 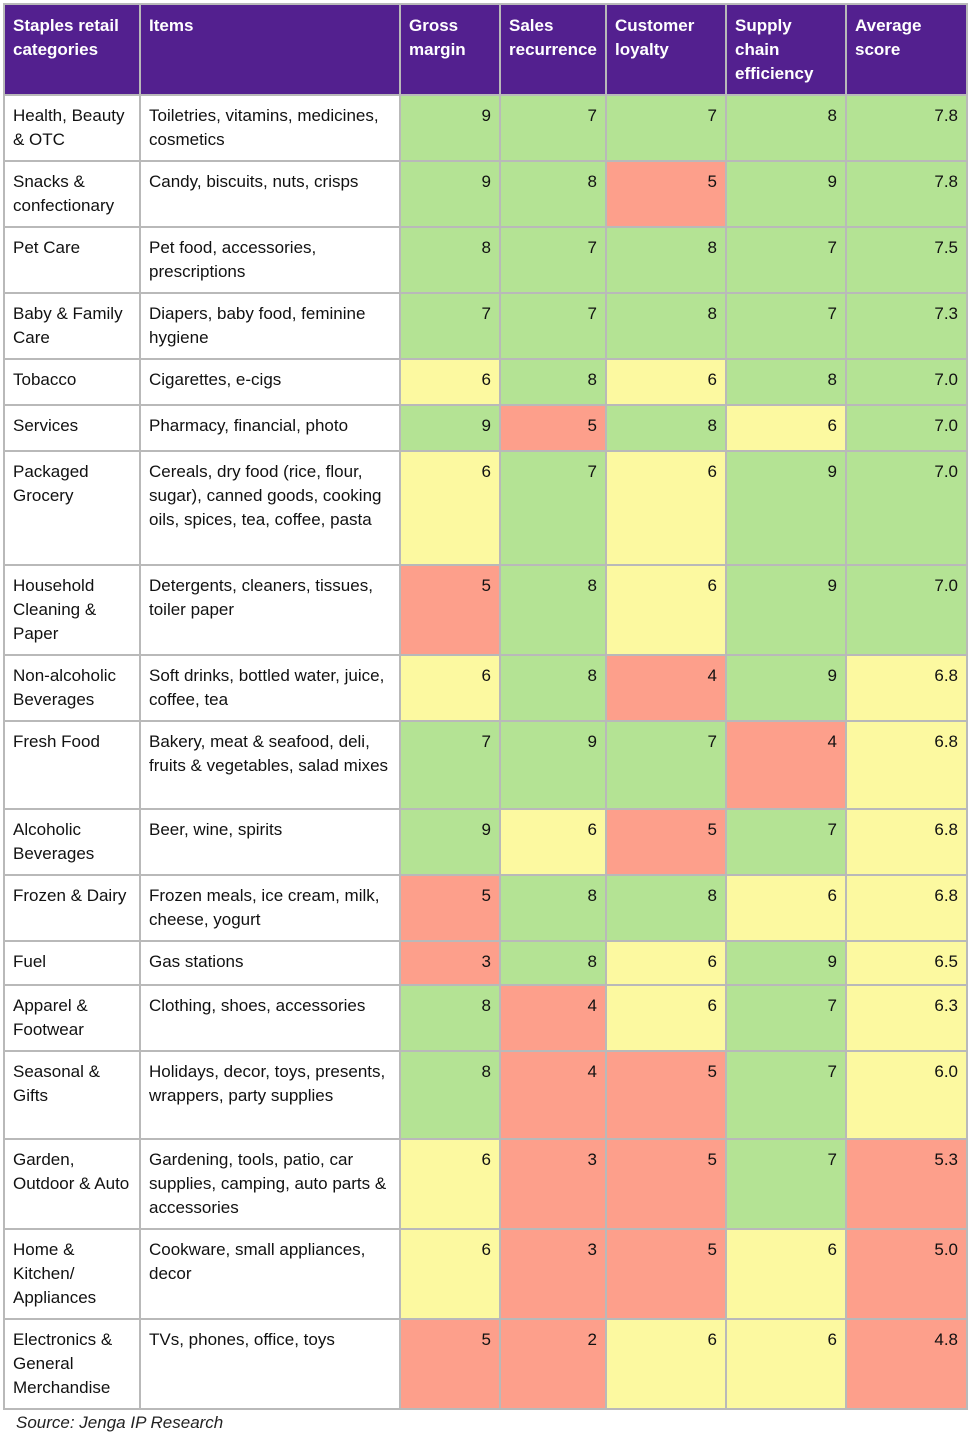 I want to click on sales-recurrence-cell: 7, so click(x=553, y=260).